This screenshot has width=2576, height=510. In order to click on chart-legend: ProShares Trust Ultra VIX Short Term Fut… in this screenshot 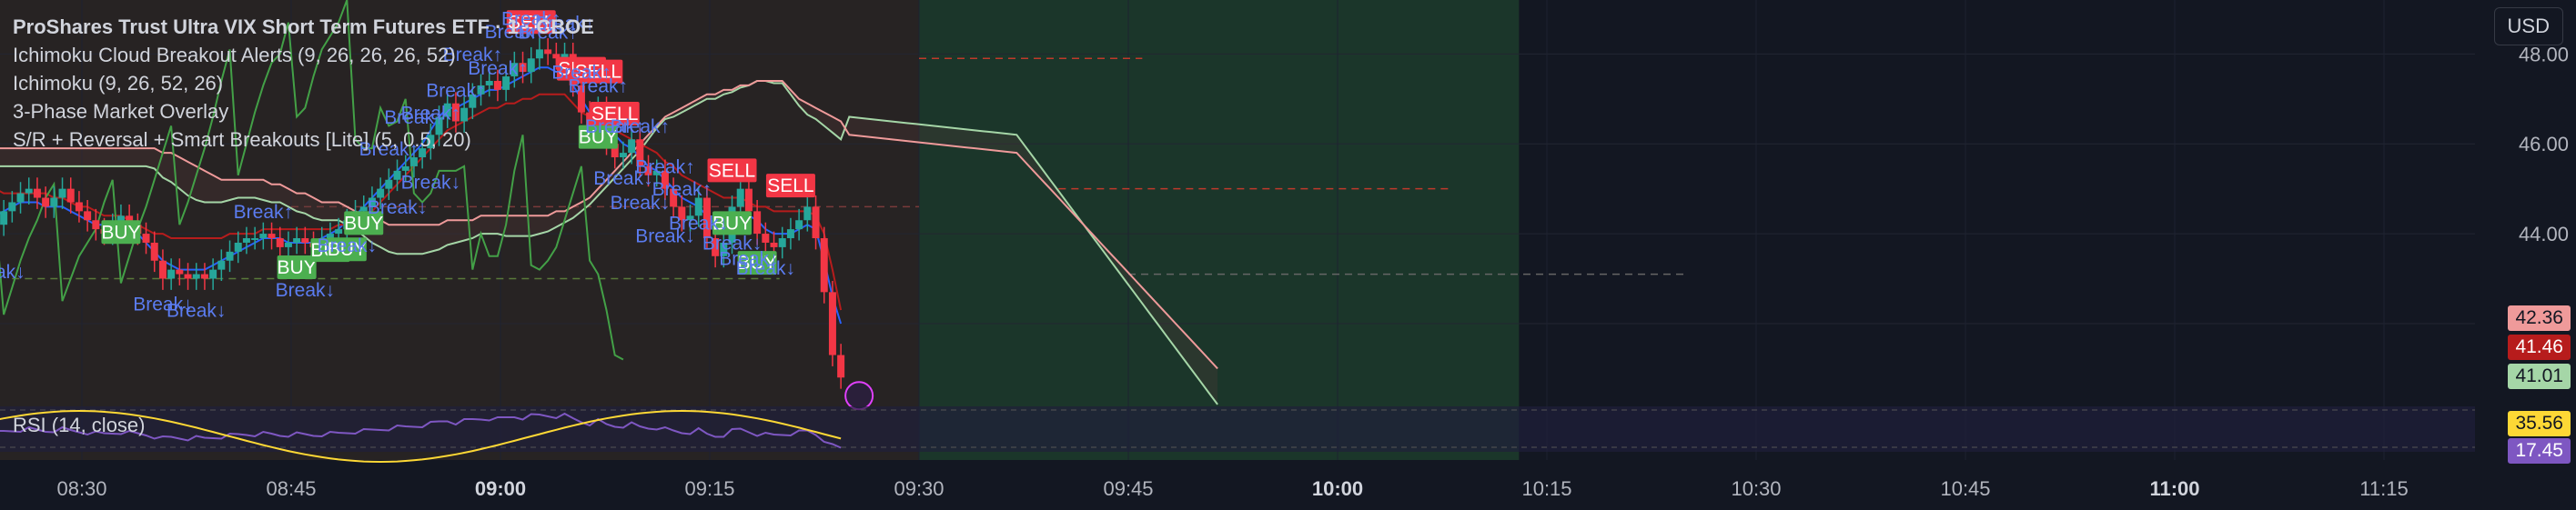, I will do `click(303, 83)`.